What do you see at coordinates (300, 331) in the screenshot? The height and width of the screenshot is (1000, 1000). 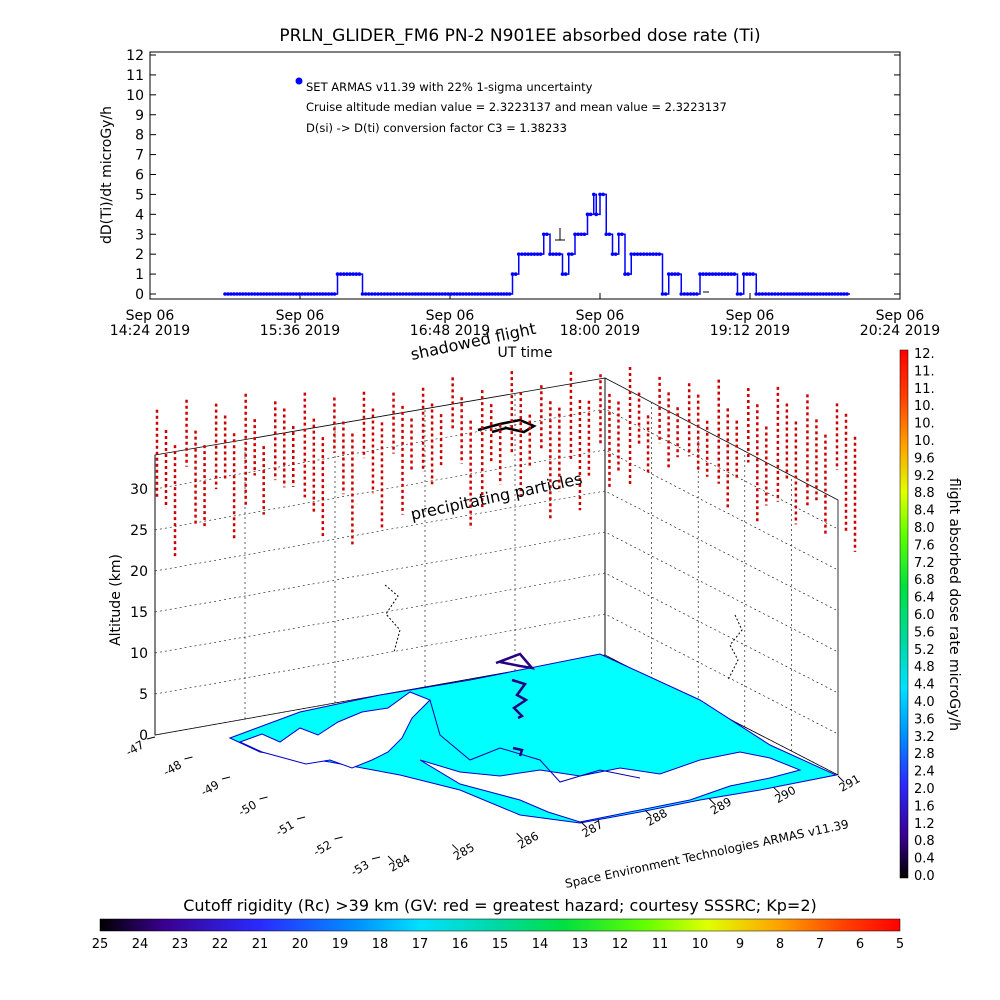 I see `top-x-tick-time: 15:36 2019` at bounding box center [300, 331].